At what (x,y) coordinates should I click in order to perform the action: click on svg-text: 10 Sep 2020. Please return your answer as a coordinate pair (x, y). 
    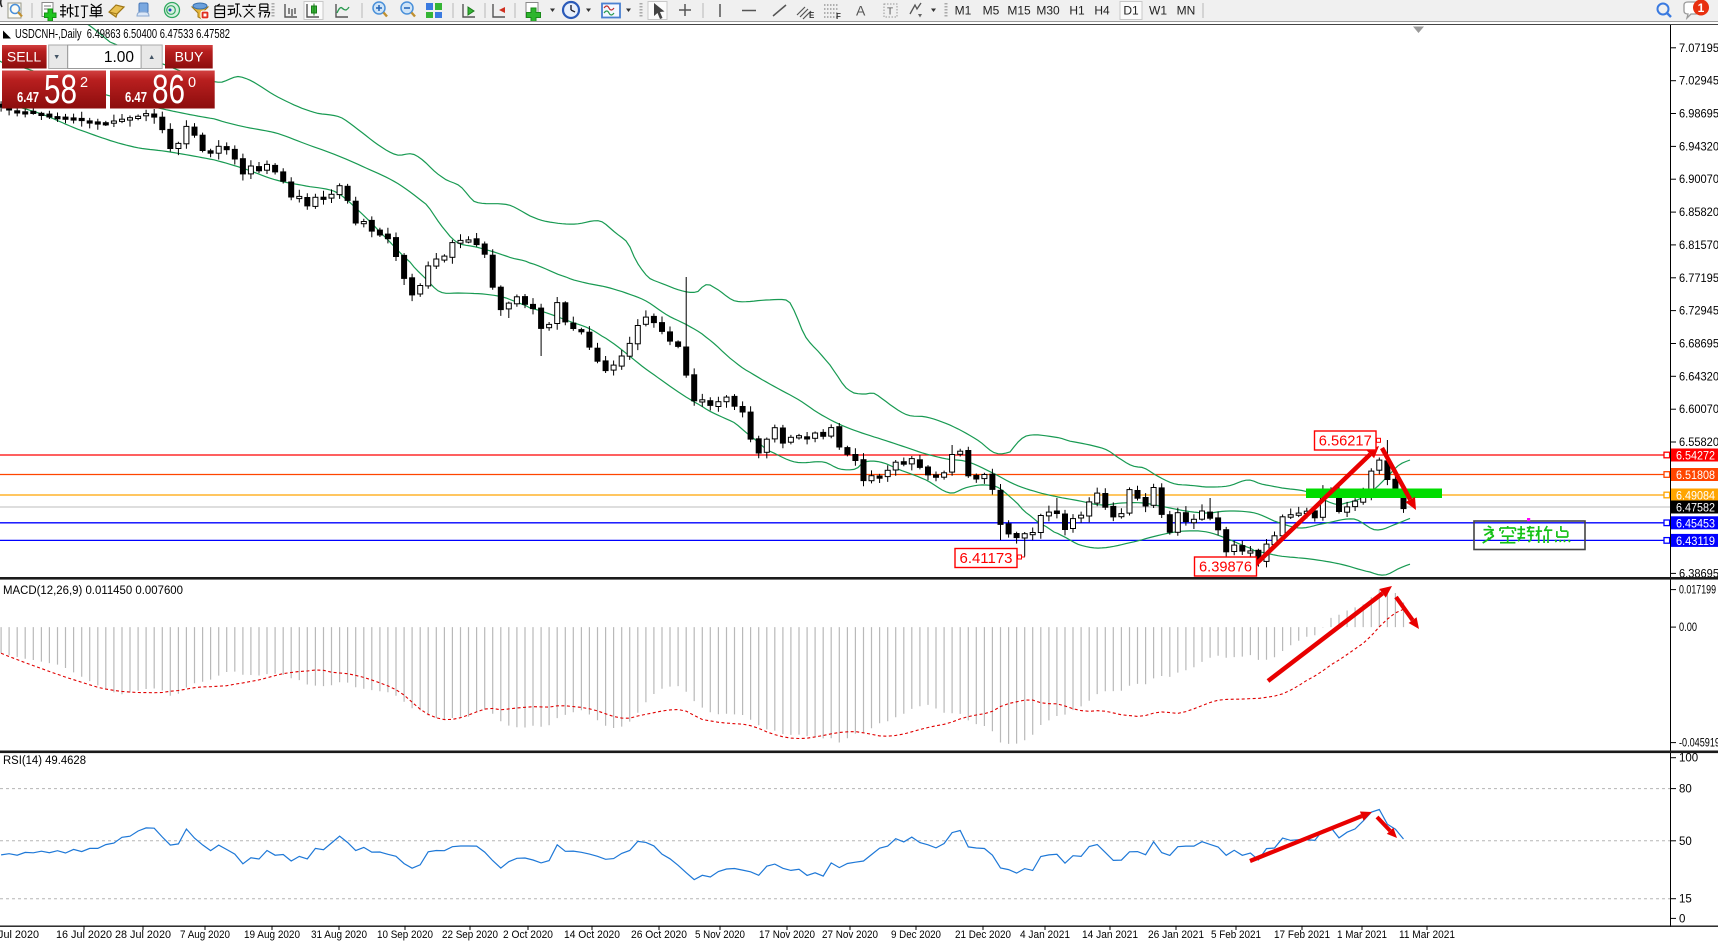
    Looking at the image, I should click on (405, 935).